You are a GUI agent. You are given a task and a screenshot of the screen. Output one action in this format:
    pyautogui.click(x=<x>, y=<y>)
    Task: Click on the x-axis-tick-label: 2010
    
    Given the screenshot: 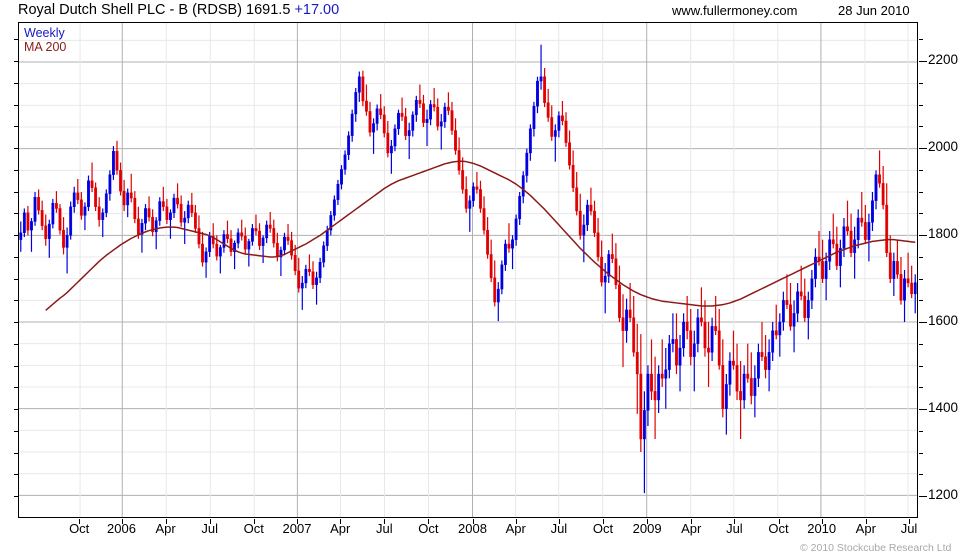 What is the action you would take?
    pyautogui.click(x=822, y=528)
    